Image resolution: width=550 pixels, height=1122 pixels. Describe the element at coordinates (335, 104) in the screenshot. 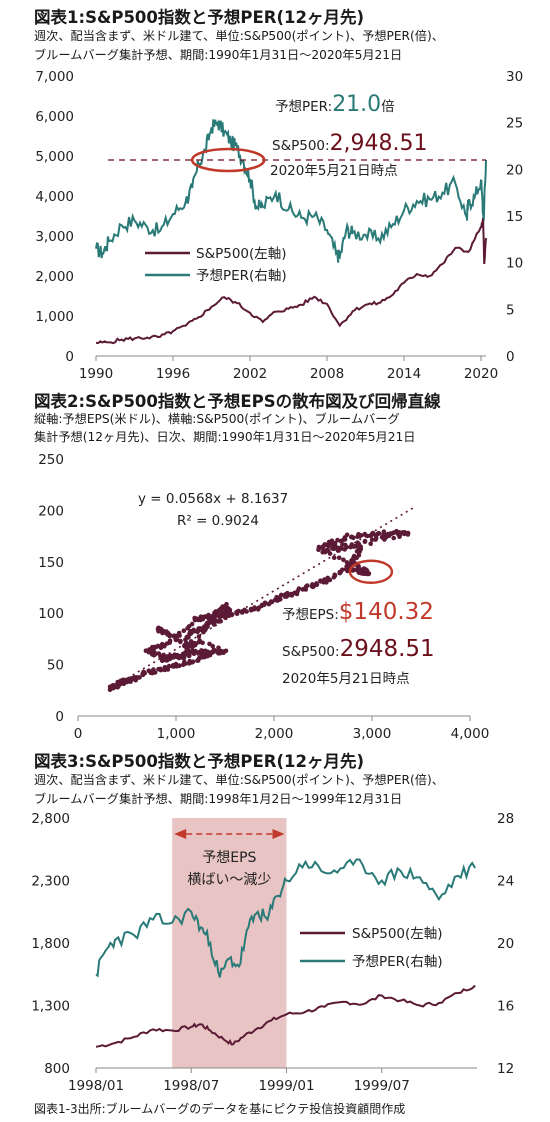

I see `per-callout: 予想PER:21.0倍` at that location.